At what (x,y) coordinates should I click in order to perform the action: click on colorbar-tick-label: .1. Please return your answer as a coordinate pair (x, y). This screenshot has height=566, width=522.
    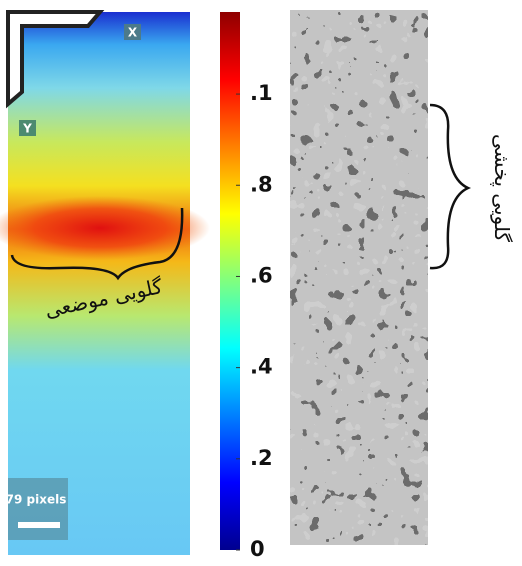
    Looking at the image, I should click on (261, 93).